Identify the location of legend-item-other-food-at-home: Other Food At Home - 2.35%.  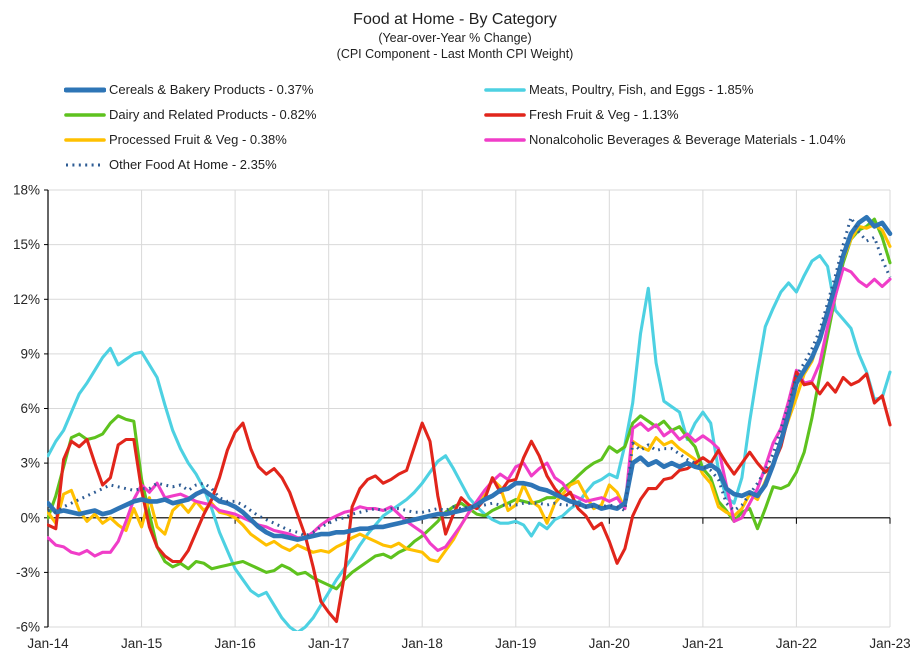
(190, 164).